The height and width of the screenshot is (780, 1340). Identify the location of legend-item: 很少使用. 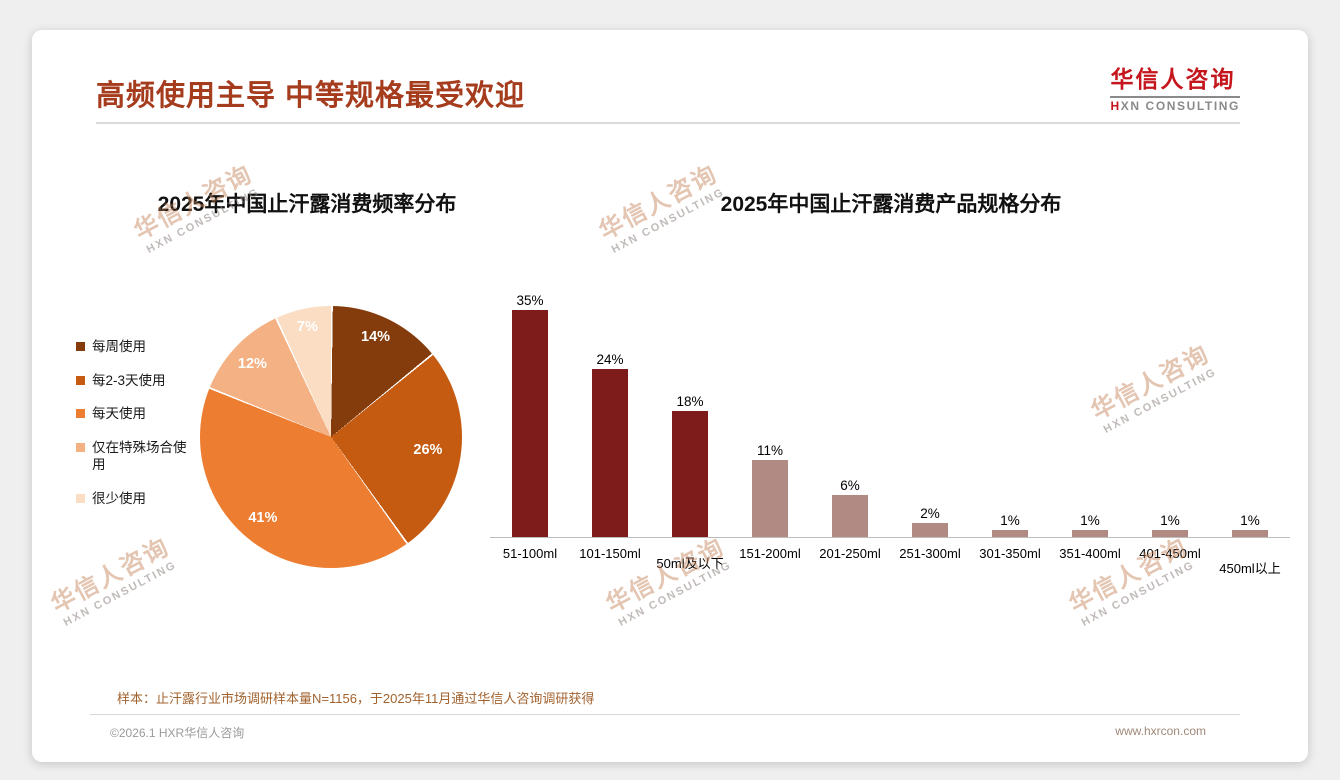
(141, 499).